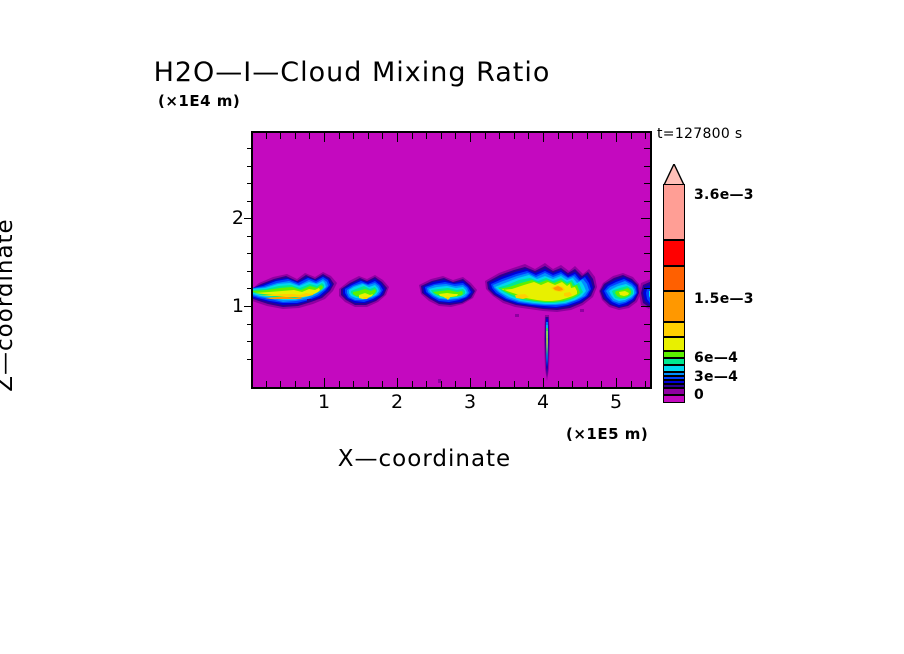  I want to click on x-tick-label: 3, so click(470, 402).